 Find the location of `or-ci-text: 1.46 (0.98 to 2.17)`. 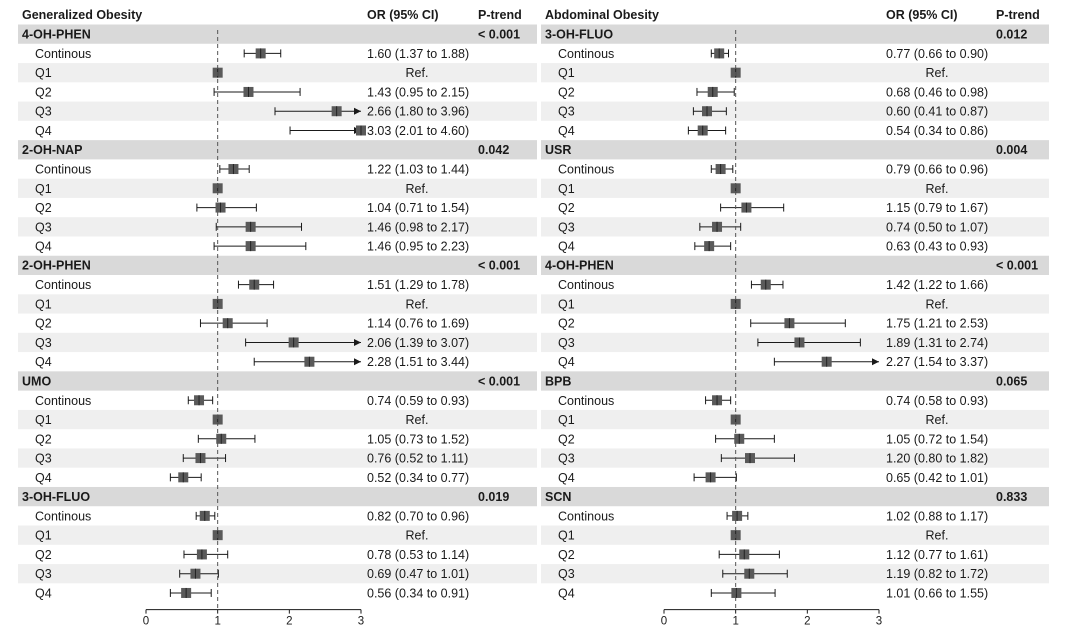

or-ci-text: 1.46 (0.98 to 2.17) is located at coordinates (418, 227).